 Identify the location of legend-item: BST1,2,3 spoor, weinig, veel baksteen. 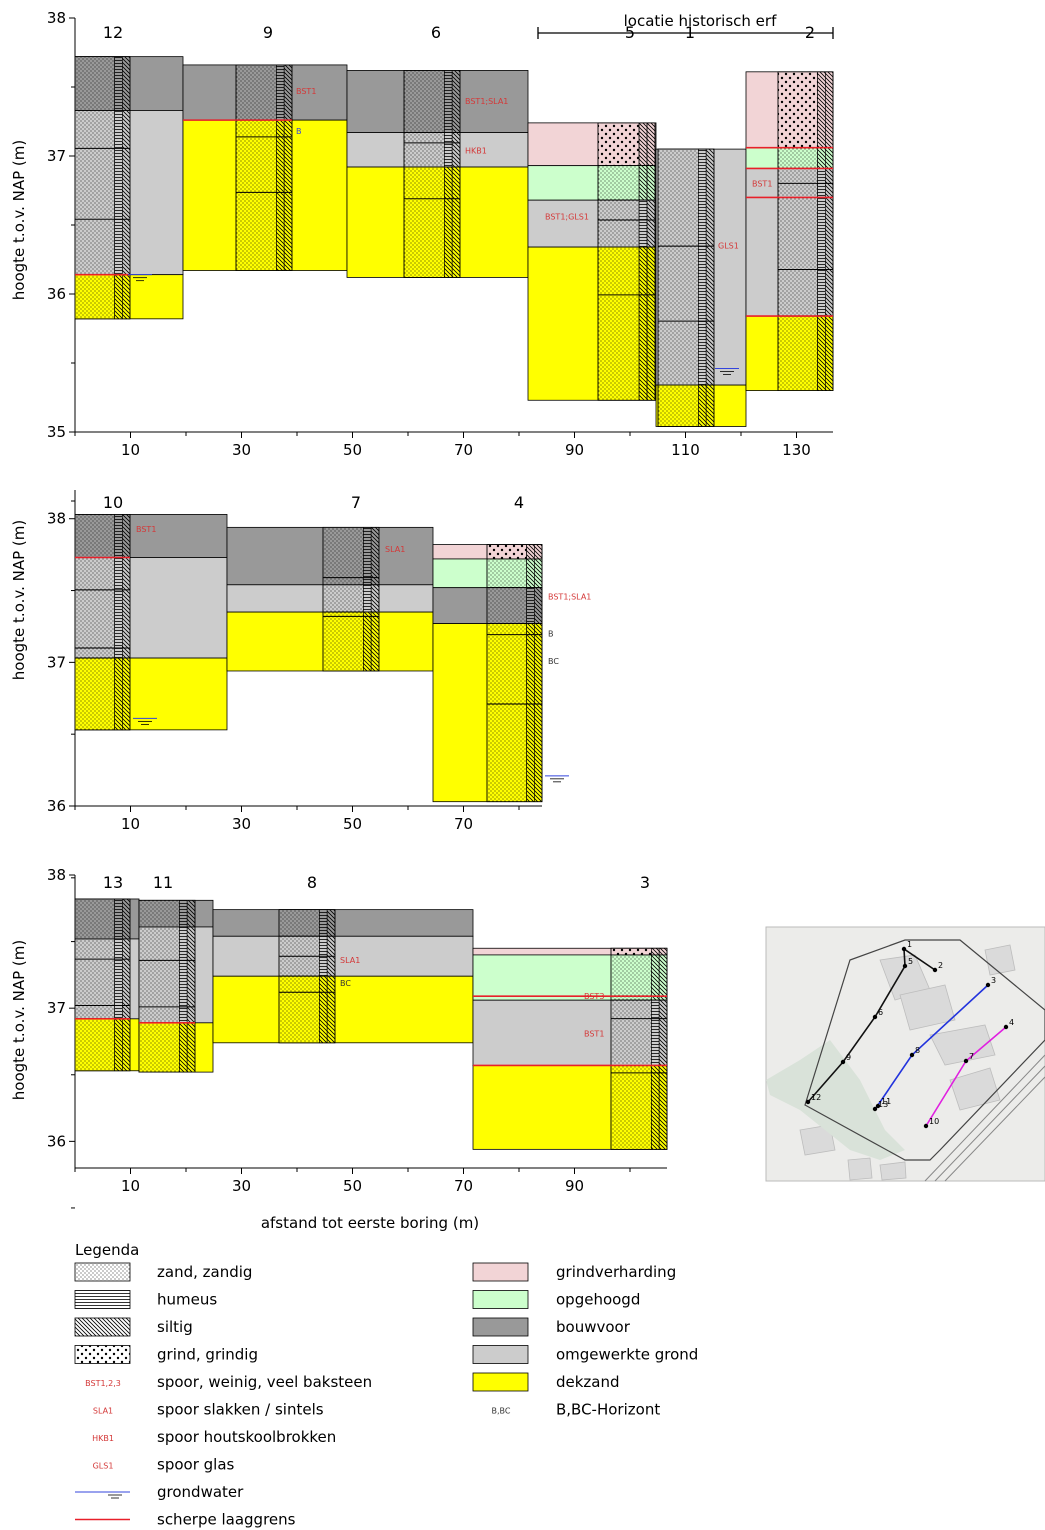
(228, 1382).